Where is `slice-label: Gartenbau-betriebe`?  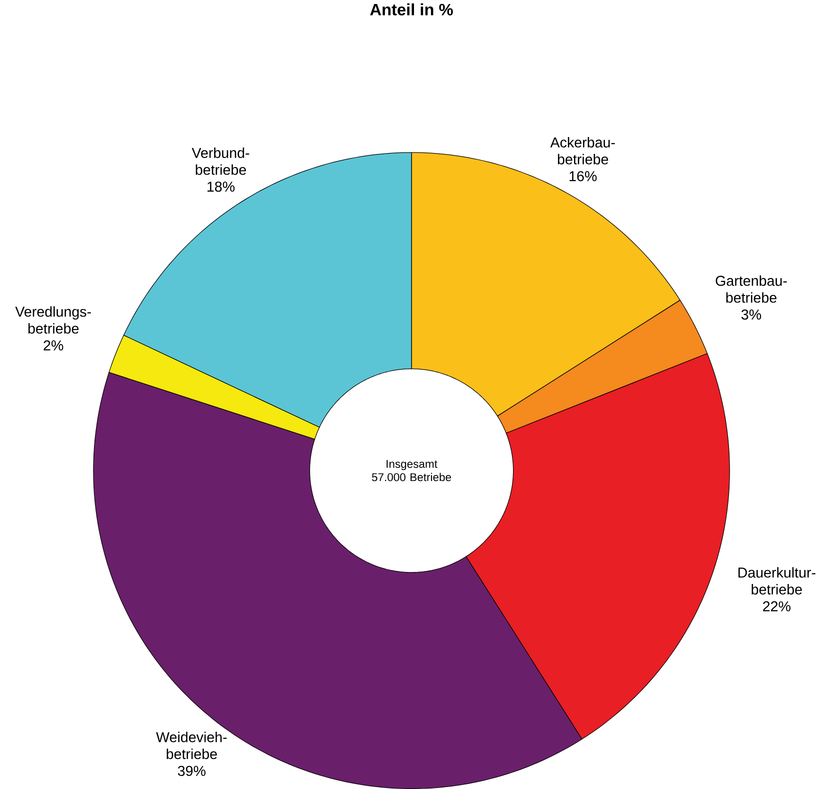
slice-label: Gartenbau-betriebe is located at coordinates (751, 289).